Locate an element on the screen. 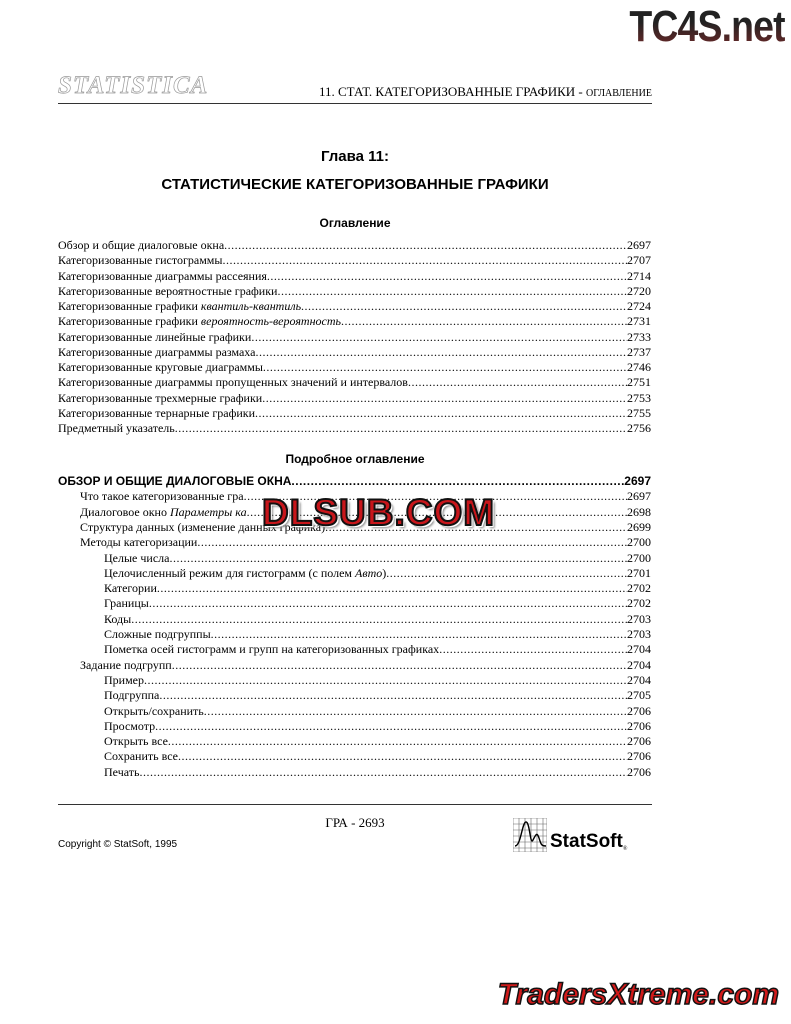 The image size is (791, 1024). toc-entry-tail: ) is located at coordinates (384, 572).